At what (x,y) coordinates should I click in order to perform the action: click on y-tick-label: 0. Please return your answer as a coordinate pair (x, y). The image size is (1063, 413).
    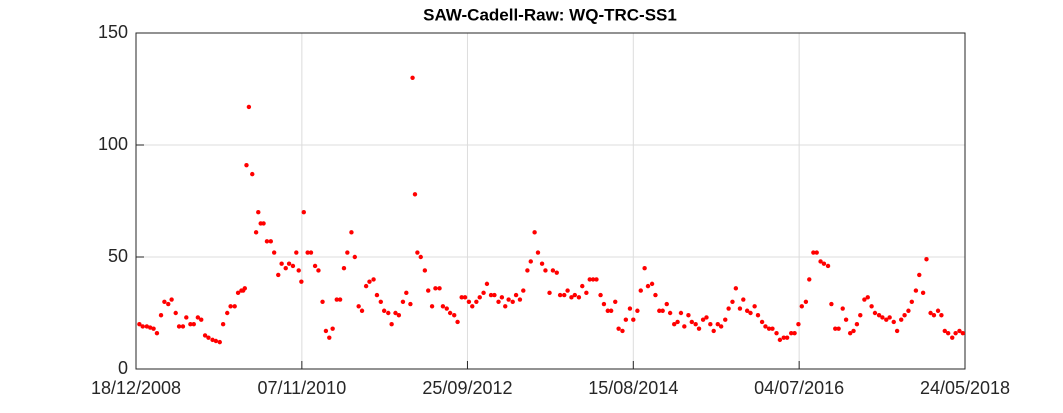
    Looking at the image, I should click on (123, 368).